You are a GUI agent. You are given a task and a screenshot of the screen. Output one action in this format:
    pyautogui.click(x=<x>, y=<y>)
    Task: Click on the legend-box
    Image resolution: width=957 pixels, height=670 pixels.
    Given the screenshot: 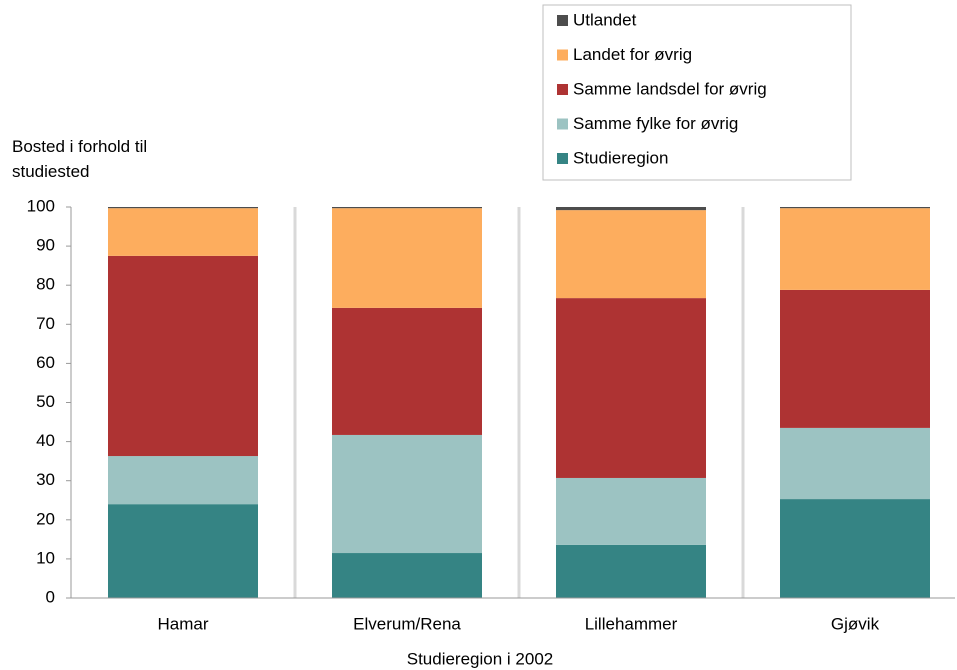 What is the action you would take?
    pyautogui.click(x=697, y=92)
    